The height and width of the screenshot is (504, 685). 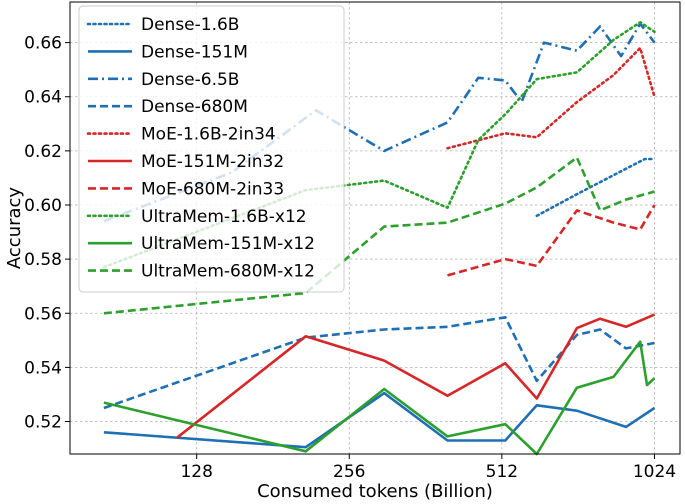 What do you see at coordinates (14, 228) in the screenshot?
I see `y-axis-label: Accuracy` at bounding box center [14, 228].